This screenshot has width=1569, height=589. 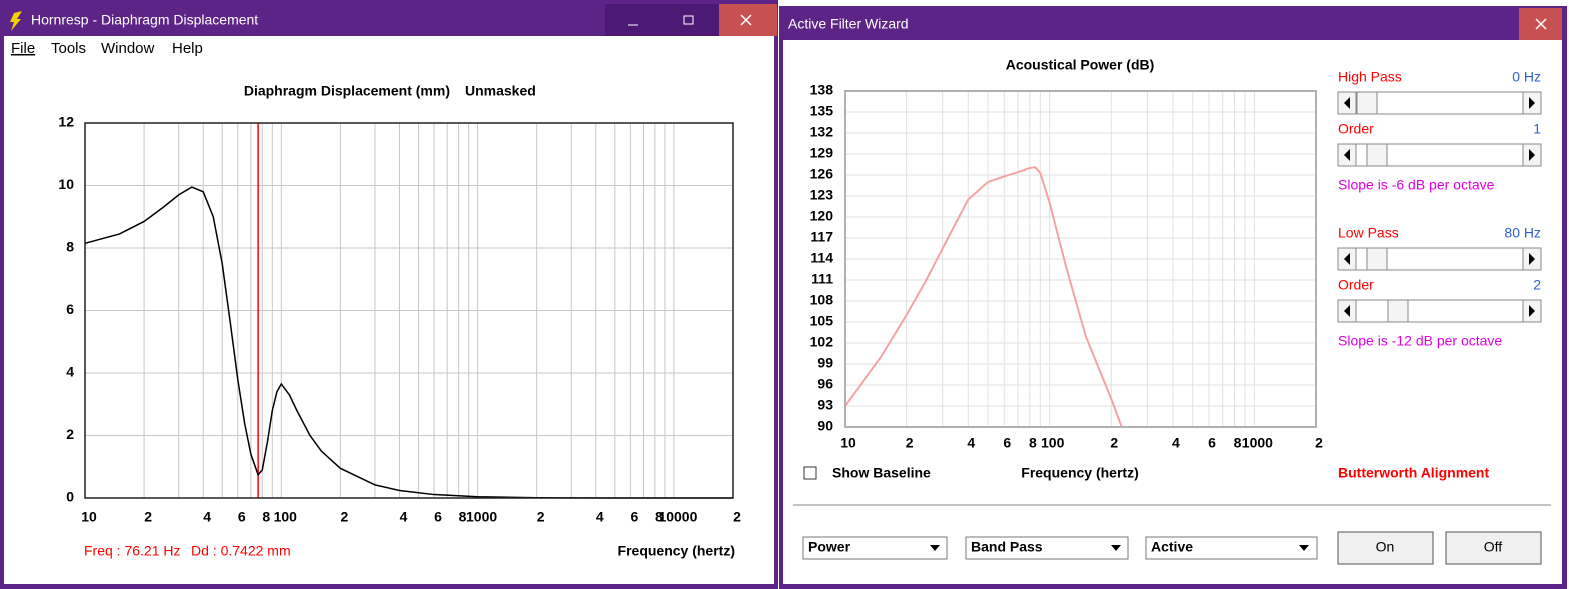 I want to click on y-tick-label: 132, so click(x=822, y=132).